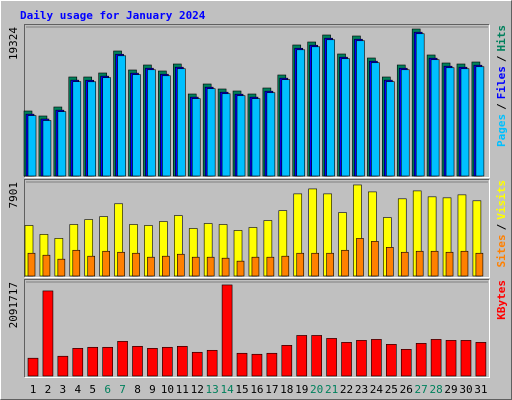  What do you see at coordinates (331, 389) in the screenshot?
I see `x-tick-label: 21` at bounding box center [331, 389].